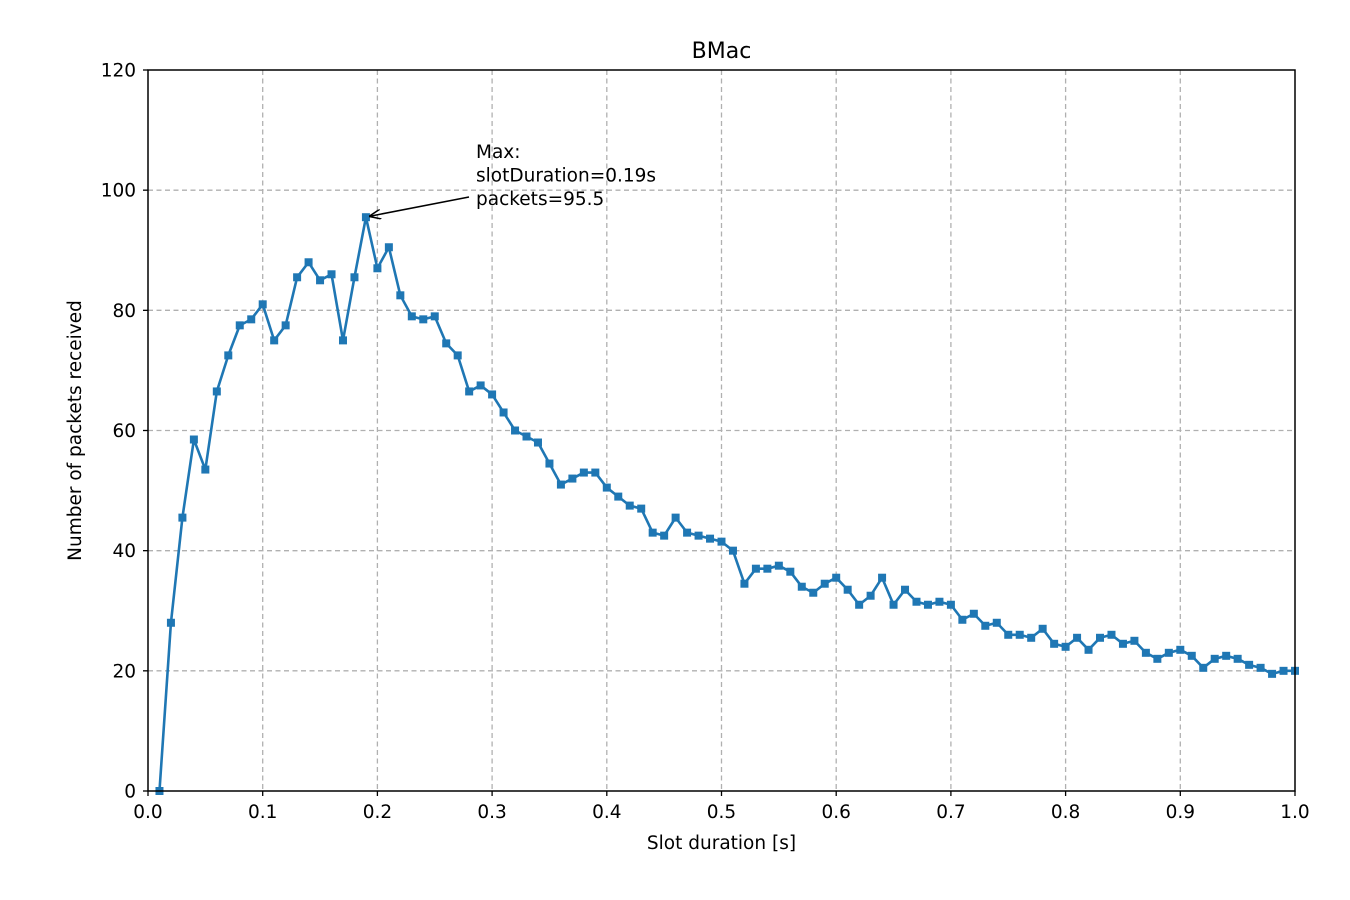 The height and width of the screenshot is (900, 1350). Describe the element at coordinates (566, 176) in the screenshot. I see `annotation-line-slot-duration: slotDuration=0.19s` at that location.